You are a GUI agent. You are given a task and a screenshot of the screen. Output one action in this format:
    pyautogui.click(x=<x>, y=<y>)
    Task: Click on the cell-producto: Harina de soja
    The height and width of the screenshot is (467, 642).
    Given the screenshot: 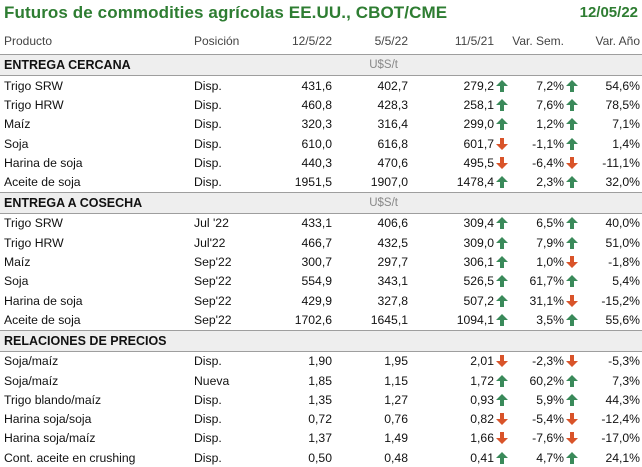 What is the action you would take?
    pyautogui.click(x=43, y=300)
    